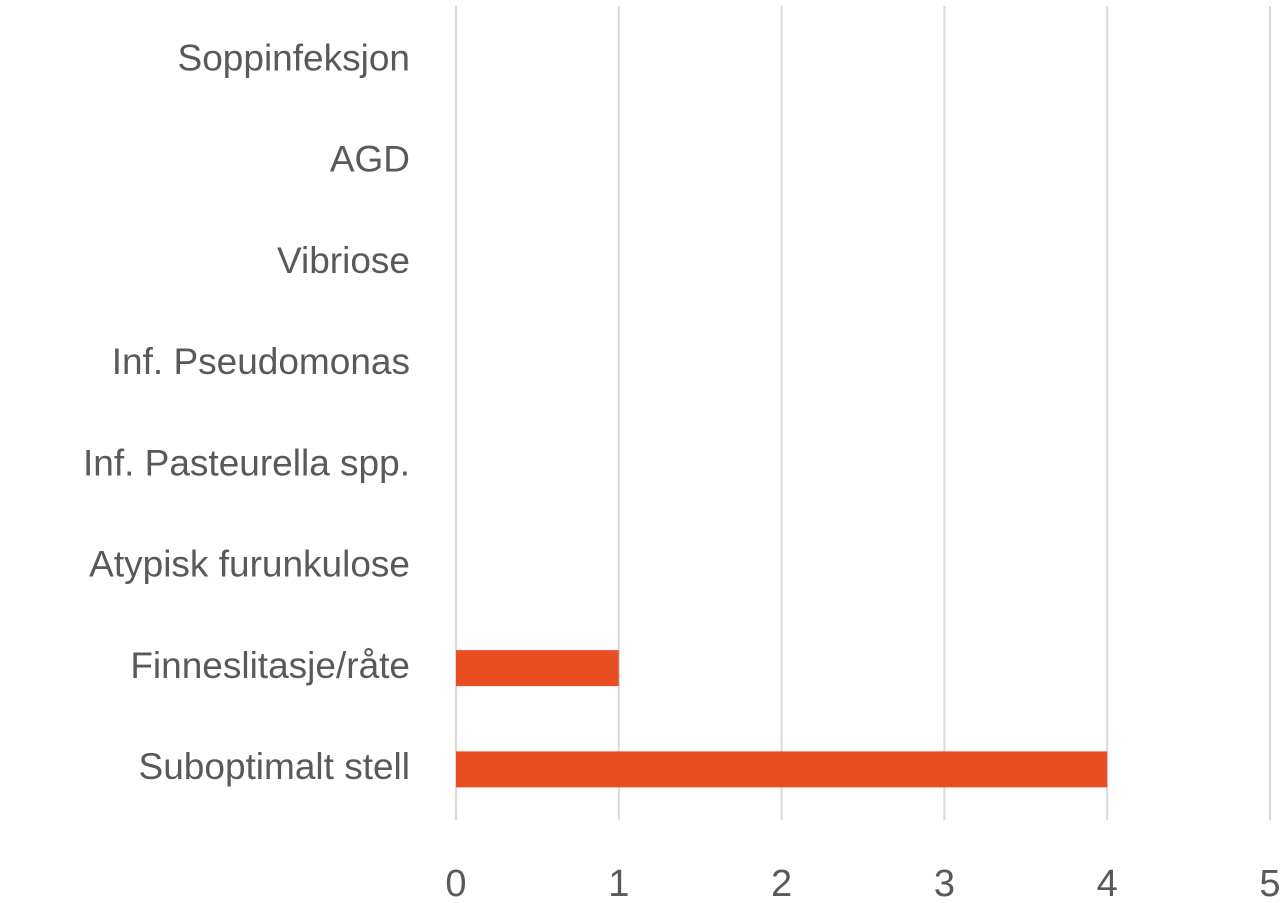 Image resolution: width=1283 pixels, height=903 pixels. I want to click on y-tick-label: Soppinfeksjon, so click(294, 57).